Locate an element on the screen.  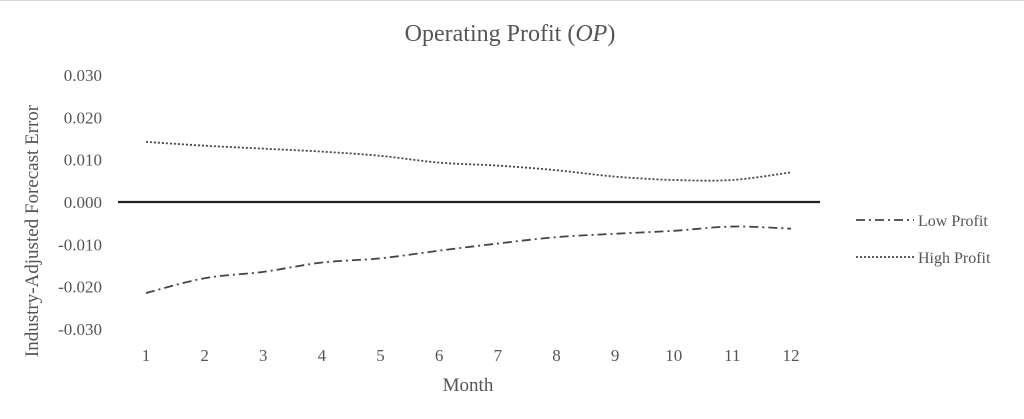
chart-title: Operating Profit (OP) is located at coordinates (510, 34).